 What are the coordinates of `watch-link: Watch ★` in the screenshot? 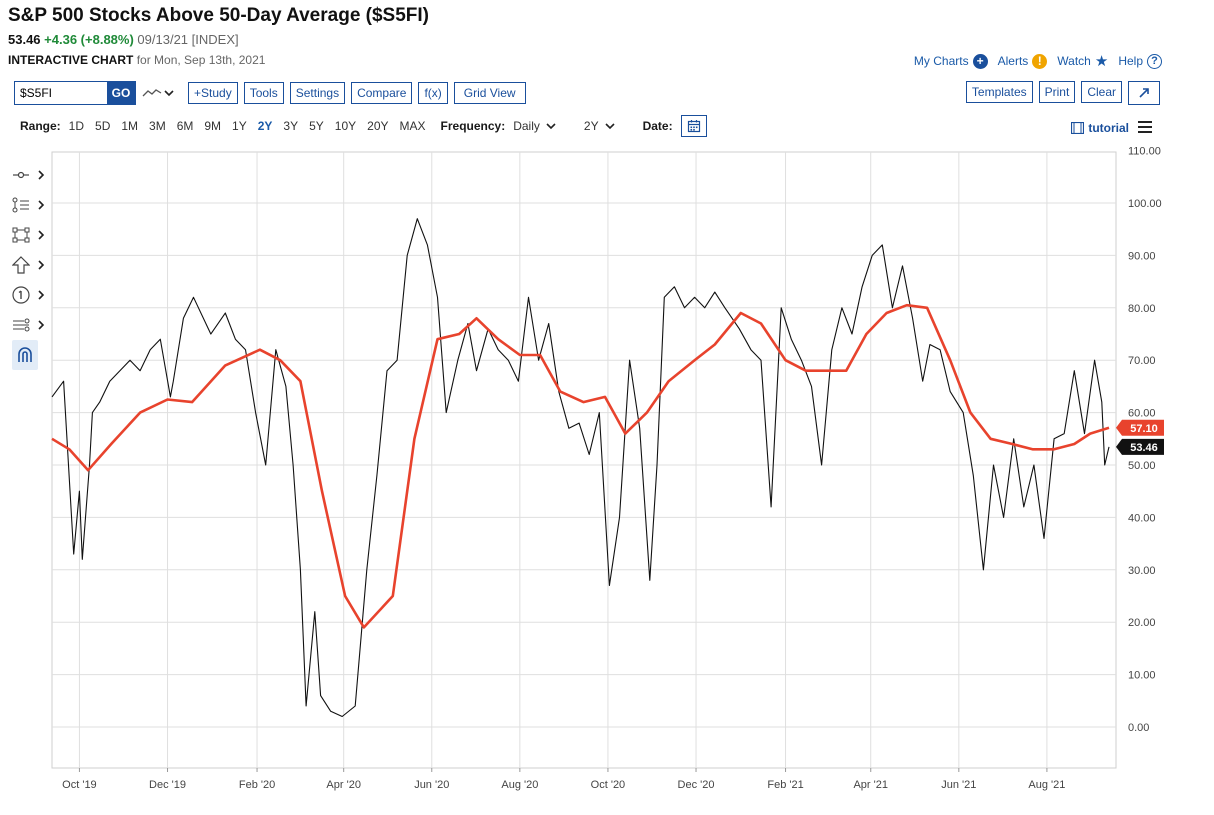 It's located at (1082, 61).